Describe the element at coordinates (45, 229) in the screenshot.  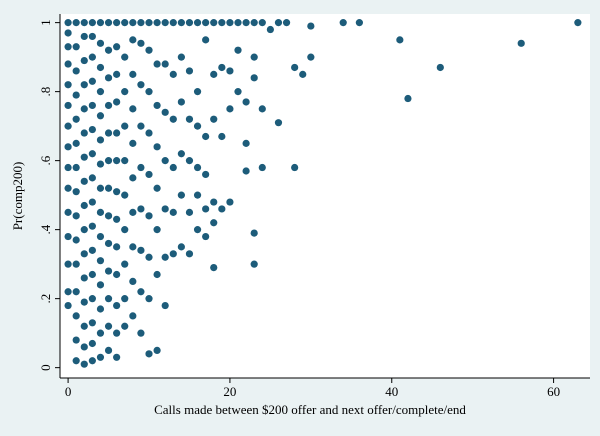
I see `y-tick-label: .4` at that location.